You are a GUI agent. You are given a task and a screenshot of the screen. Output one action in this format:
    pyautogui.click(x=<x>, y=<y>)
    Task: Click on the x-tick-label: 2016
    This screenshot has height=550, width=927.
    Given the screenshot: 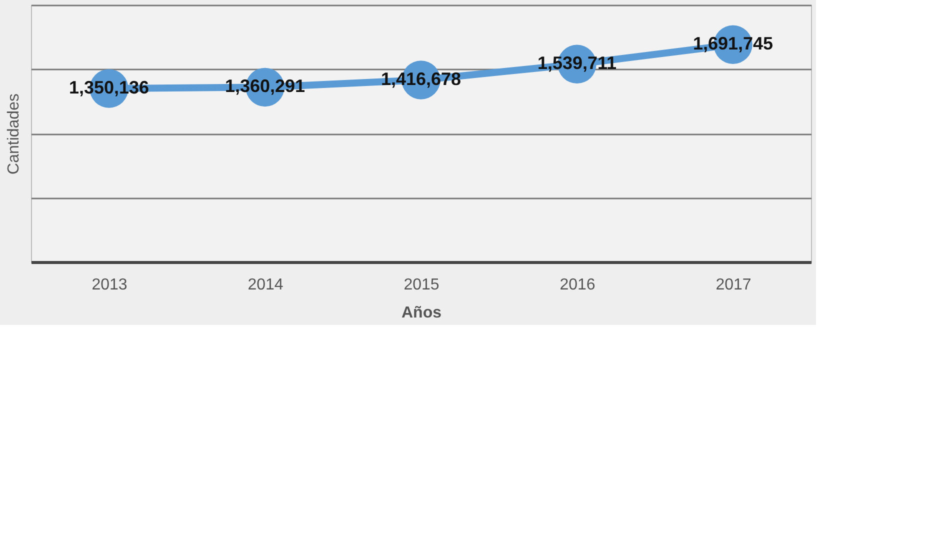 What is the action you would take?
    pyautogui.click(x=578, y=285)
    